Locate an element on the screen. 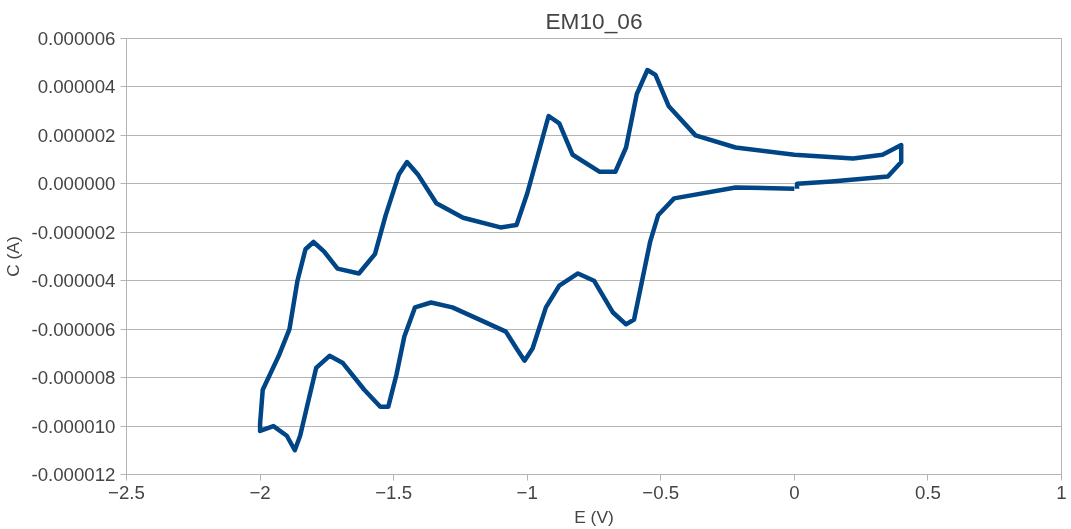 The height and width of the screenshot is (529, 1071). y-tick-label: 0.000002 is located at coordinates (76, 135).